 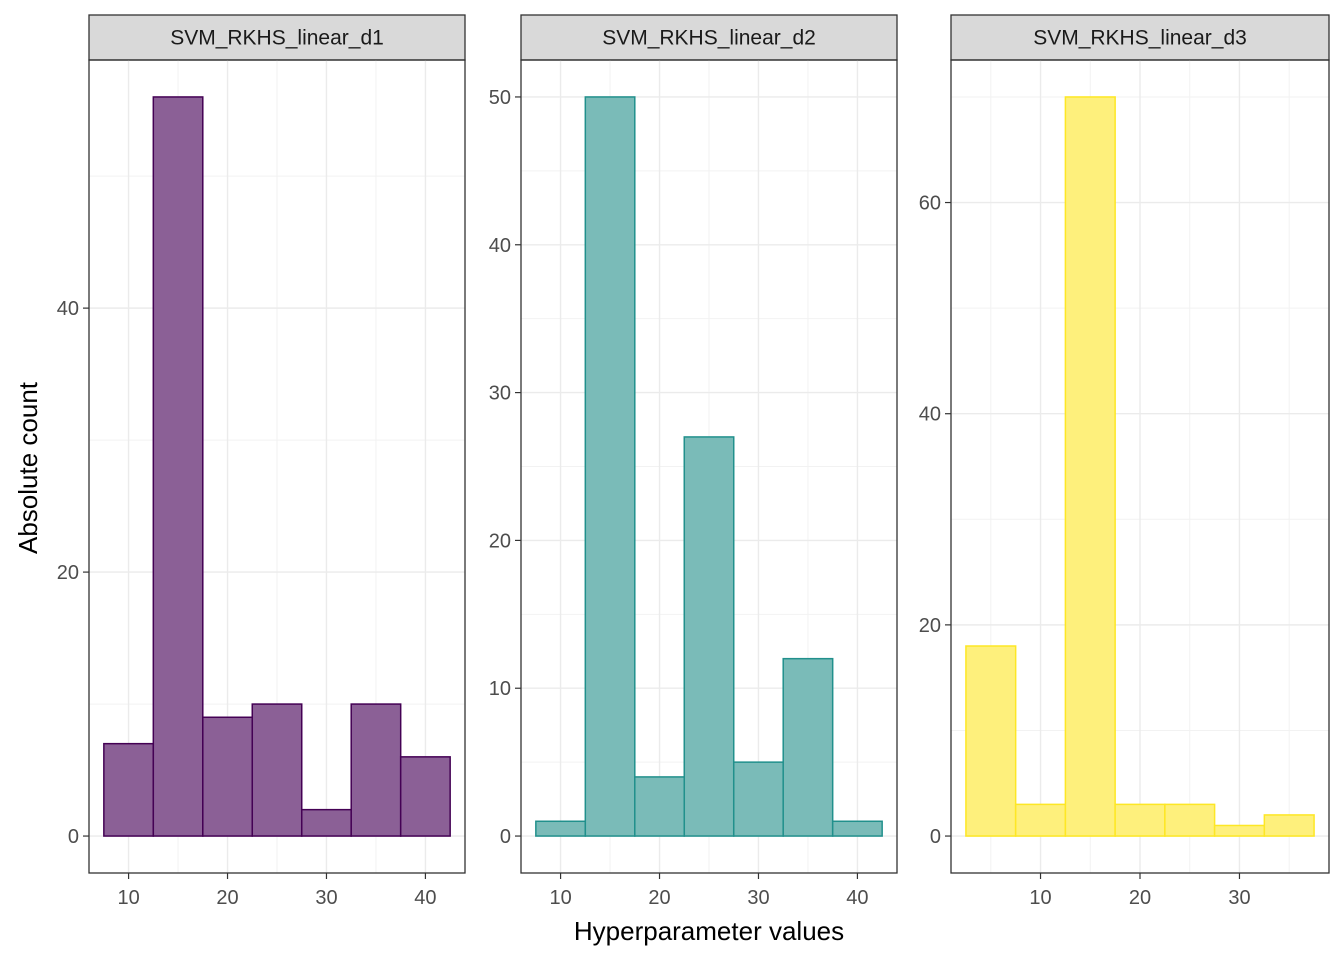 What do you see at coordinates (930, 204) in the screenshot?
I see `y-tick-label: 60` at bounding box center [930, 204].